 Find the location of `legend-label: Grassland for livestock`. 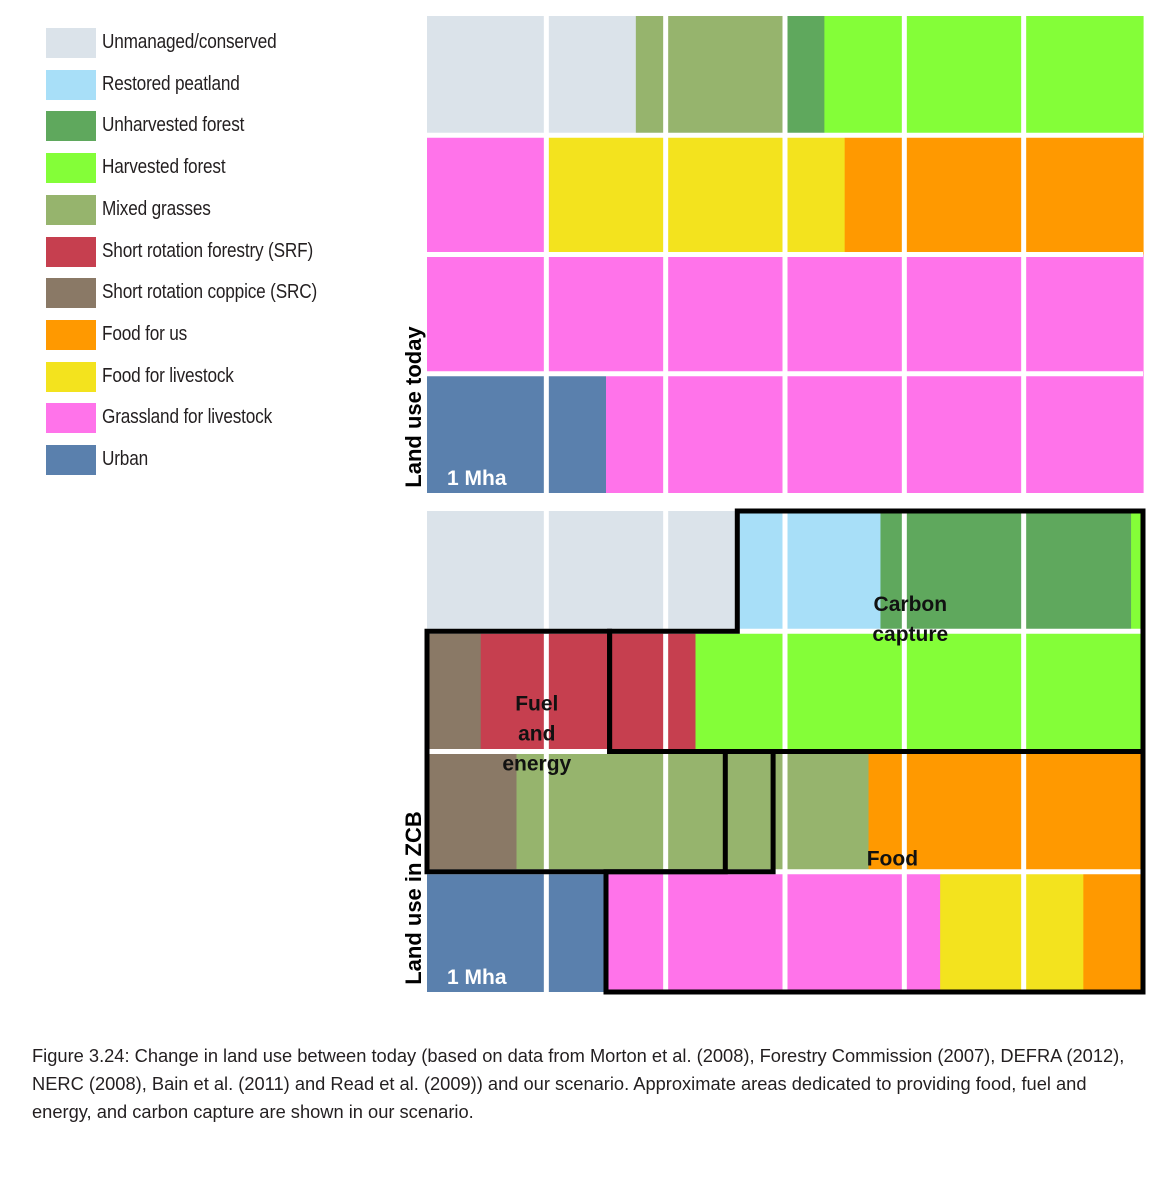

legend-label: Grassland for livestock is located at coordinates (187, 417).